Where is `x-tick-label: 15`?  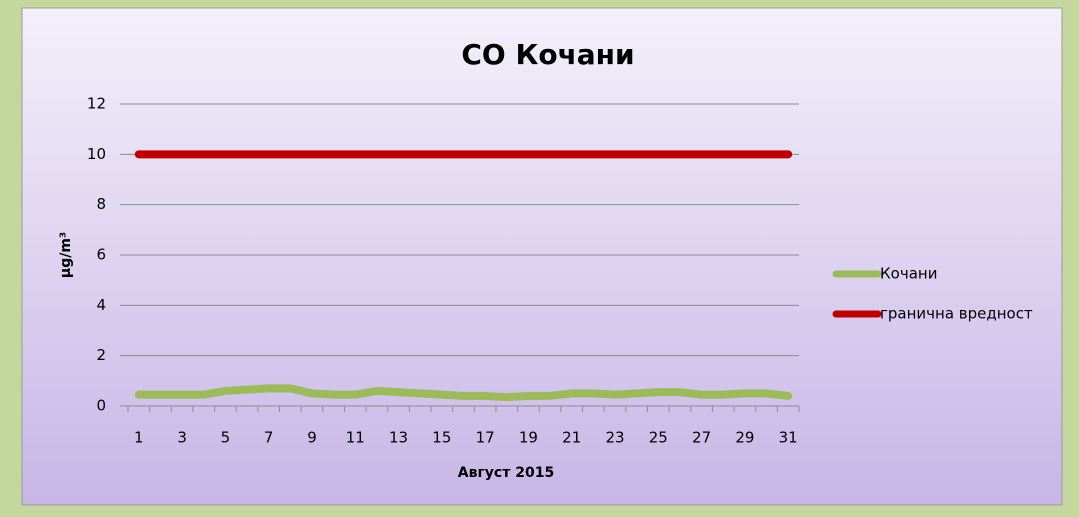
x-tick-label: 15 is located at coordinates (441, 438).